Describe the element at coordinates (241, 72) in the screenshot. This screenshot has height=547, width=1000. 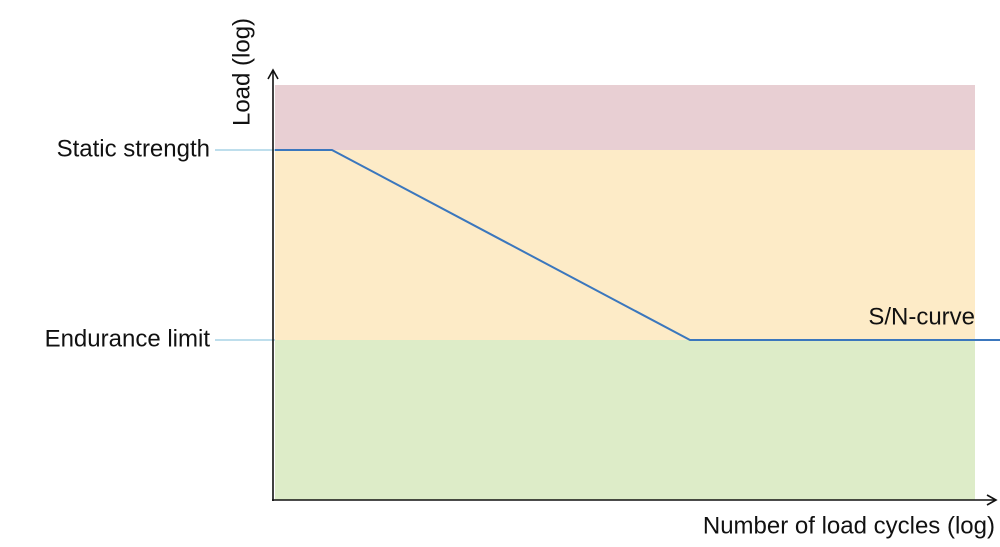
I see `y-axis-label: Load (log)` at that location.